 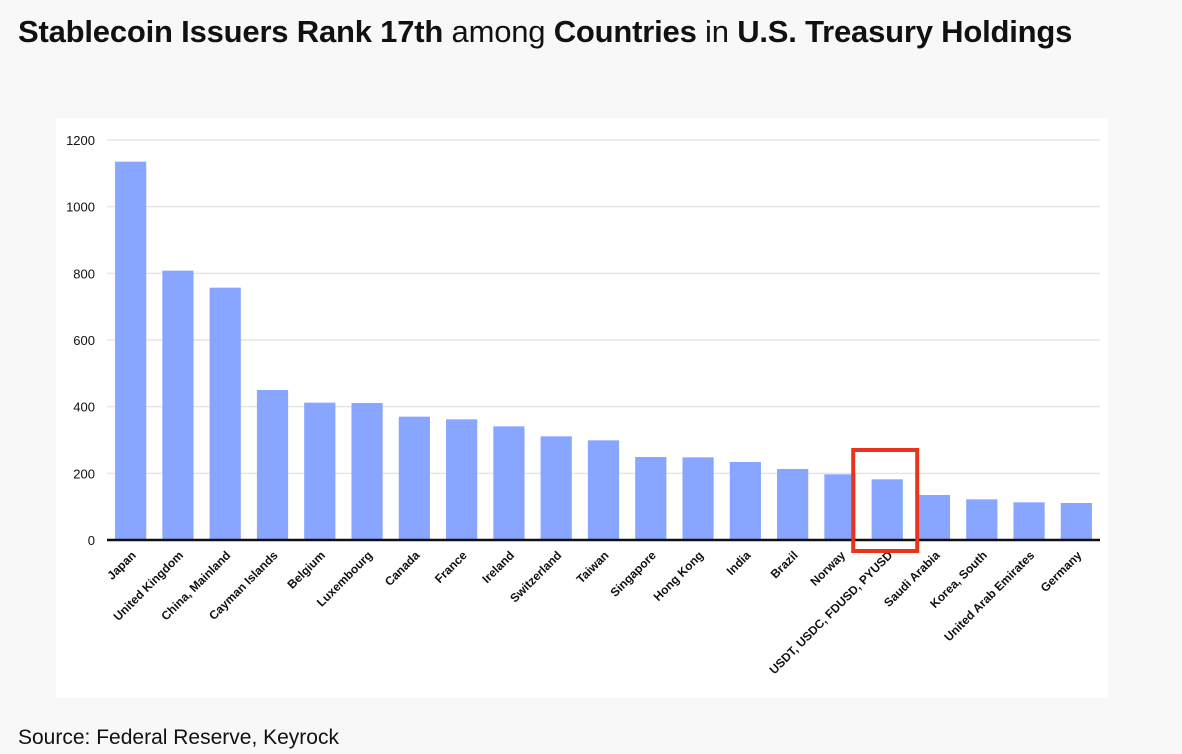 I want to click on x-tick-label-6: Canada, so click(x=402, y=568).